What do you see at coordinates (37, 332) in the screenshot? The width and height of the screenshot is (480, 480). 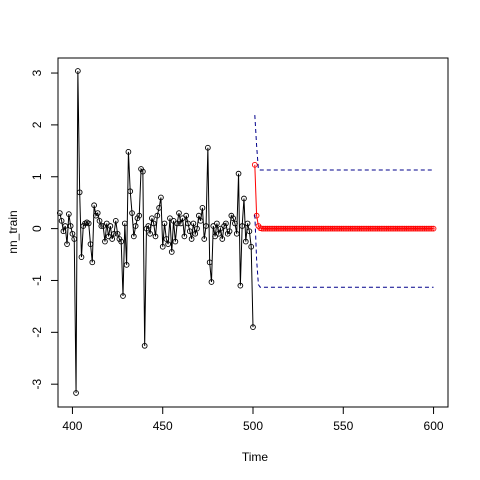 I see `y-tick-label: -2` at bounding box center [37, 332].